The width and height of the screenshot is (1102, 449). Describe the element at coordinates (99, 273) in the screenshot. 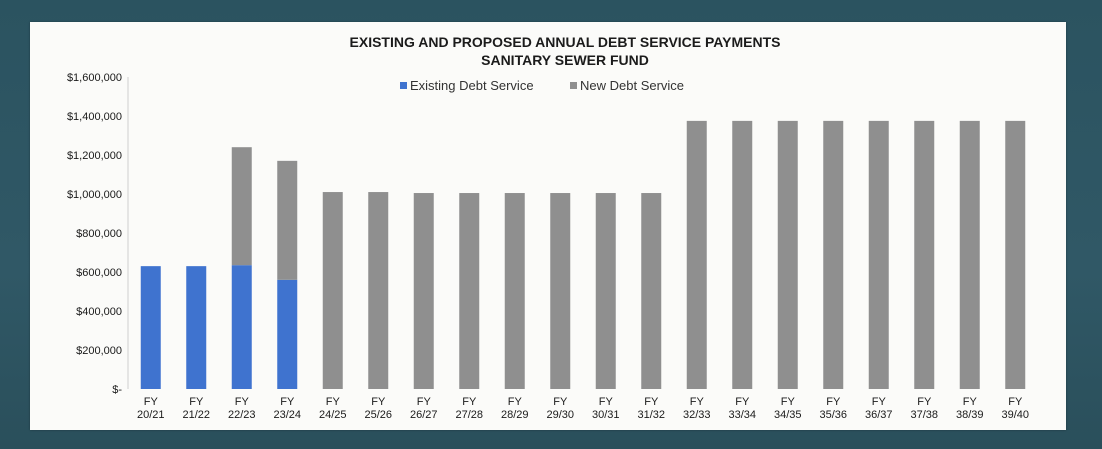

I see `y-tick-label: $600,000` at that location.